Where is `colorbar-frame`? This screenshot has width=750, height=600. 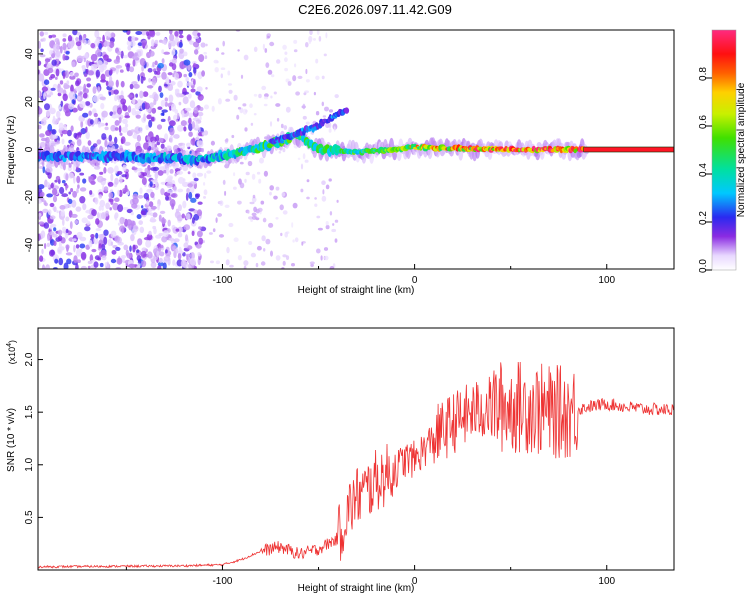
colorbar-frame is located at coordinates (724, 150).